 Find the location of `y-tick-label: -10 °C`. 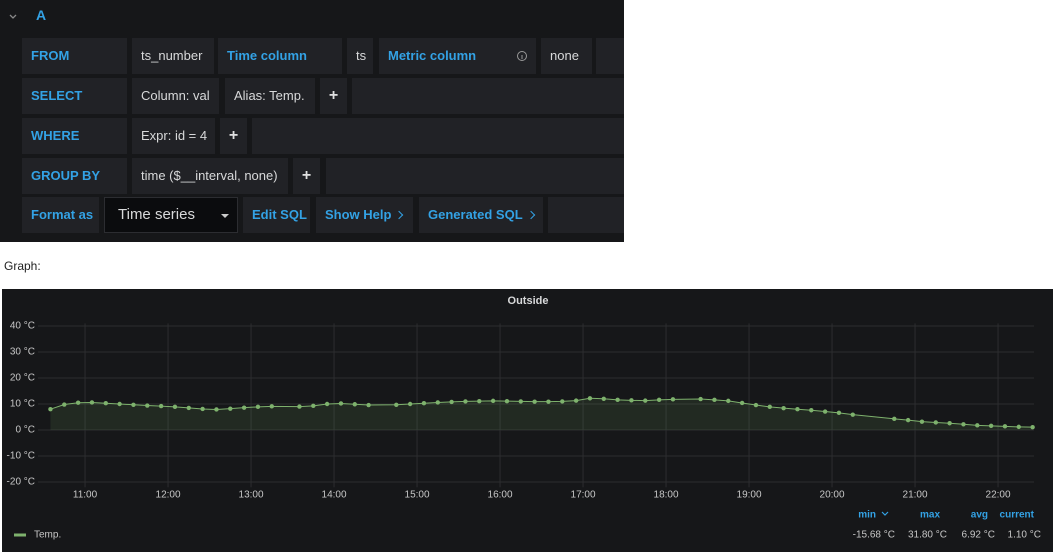

y-tick-label: -10 °C is located at coordinates (21, 456).